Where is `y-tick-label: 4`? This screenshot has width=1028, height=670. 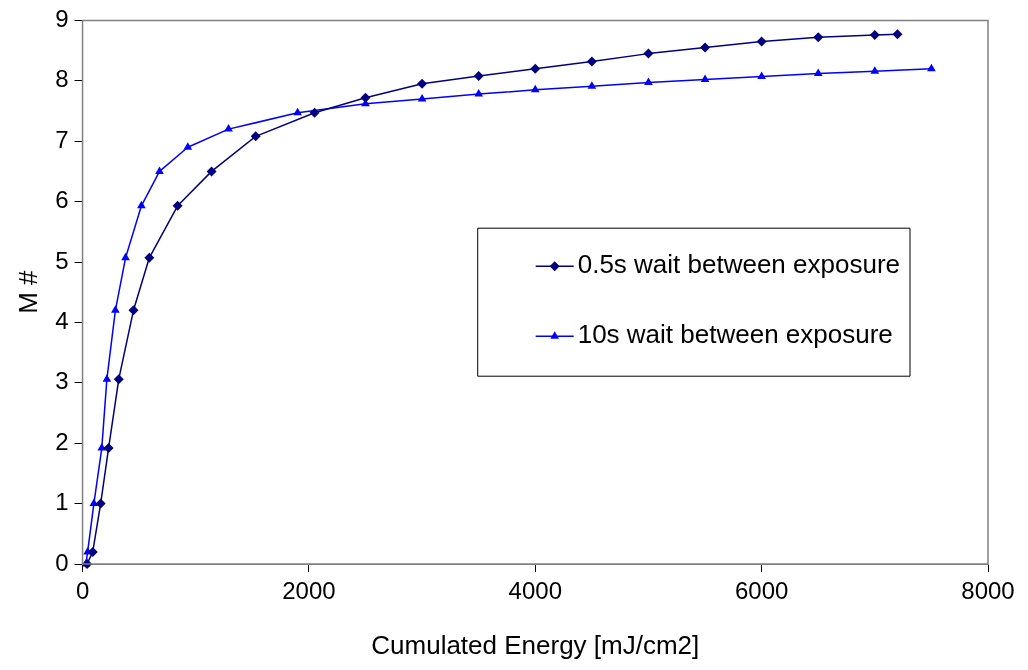 y-tick-label: 4 is located at coordinates (62, 321).